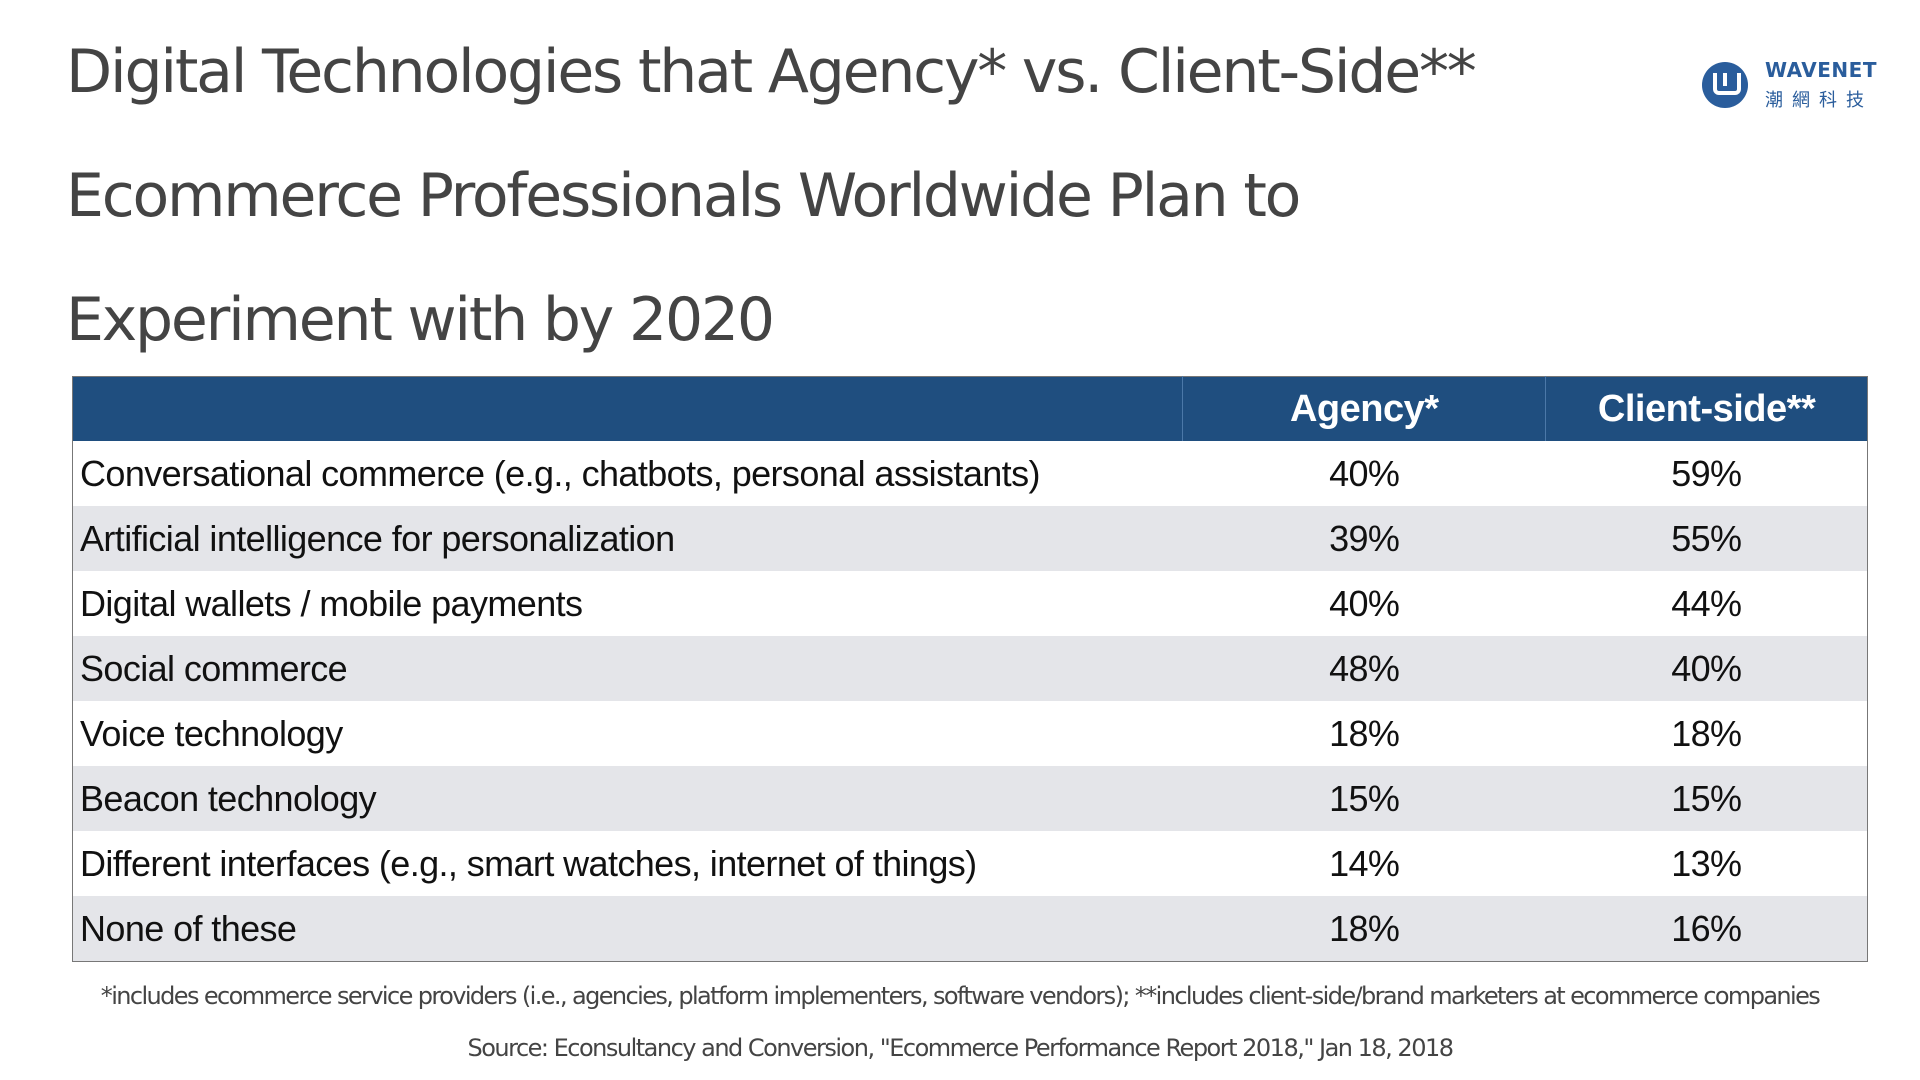 The image size is (1920, 1080). Describe the element at coordinates (1819, 100) in the screenshot. I see `logo-chinese-name: 潮網科技` at that location.